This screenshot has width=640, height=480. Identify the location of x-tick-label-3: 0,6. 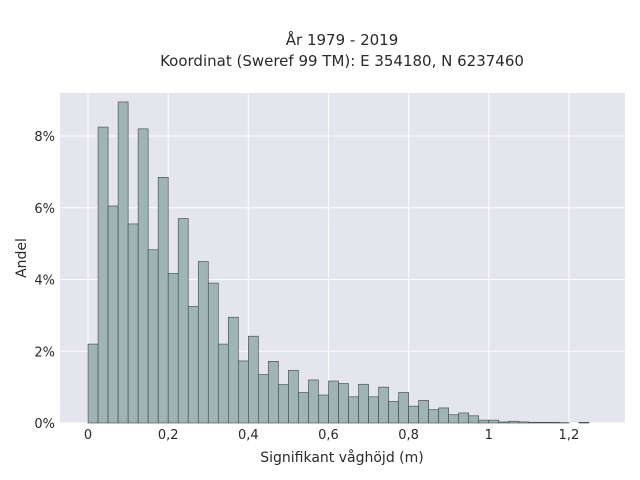
(328, 435).